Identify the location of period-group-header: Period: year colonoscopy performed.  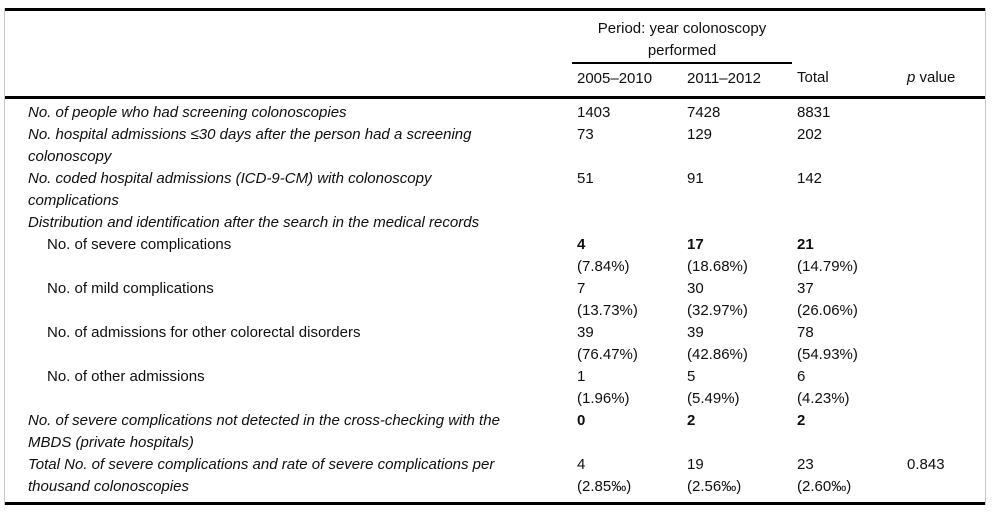
(682, 36).